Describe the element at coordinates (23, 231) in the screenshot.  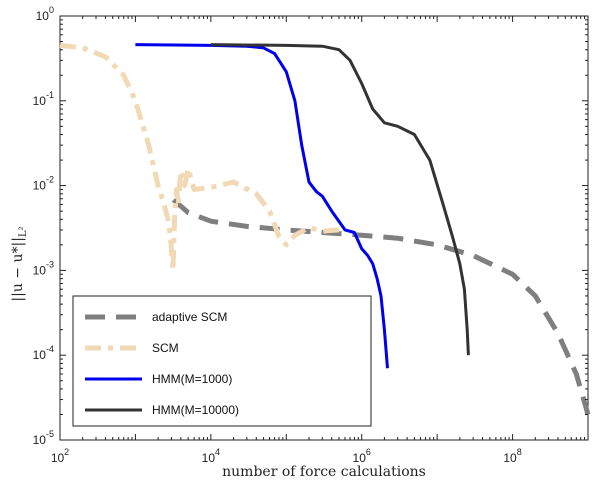
I see `y-axis-label-sub: L²` at that location.